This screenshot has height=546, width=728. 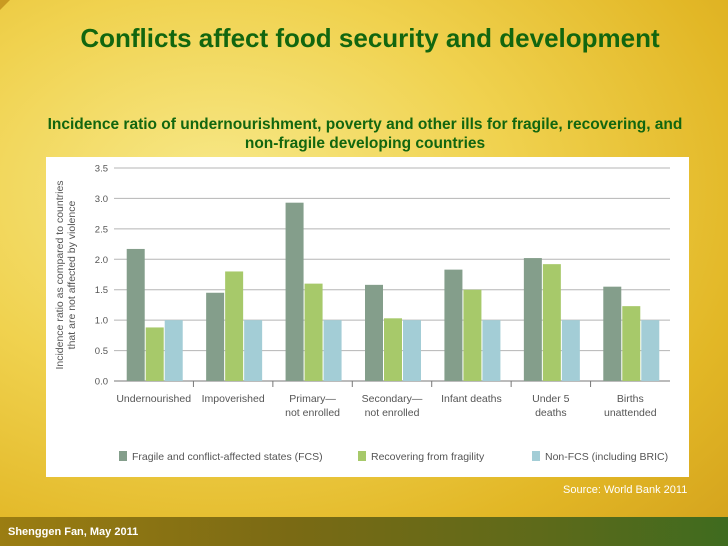 What do you see at coordinates (364, 531) in the screenshot?
I see `footer-band` at bounding box center [364, 531].